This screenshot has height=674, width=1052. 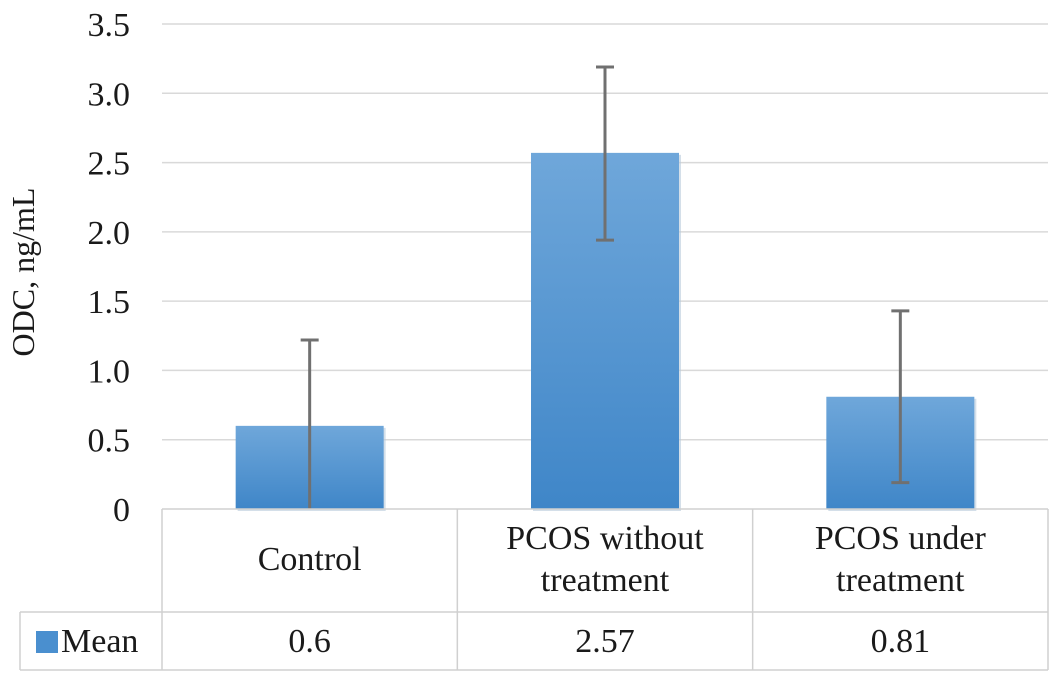 I want to click on y-tick-label: 1.0, so click(x=109, y=371).